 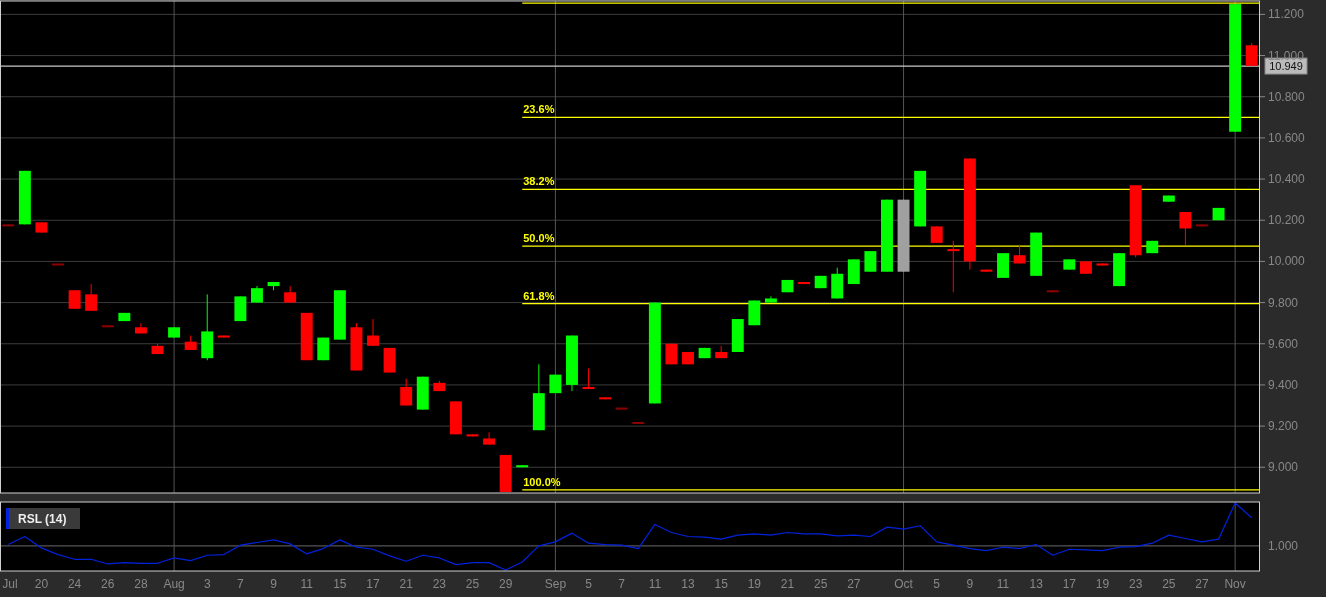 I want to click on text: 1.000, so click(x=1283, y=545).